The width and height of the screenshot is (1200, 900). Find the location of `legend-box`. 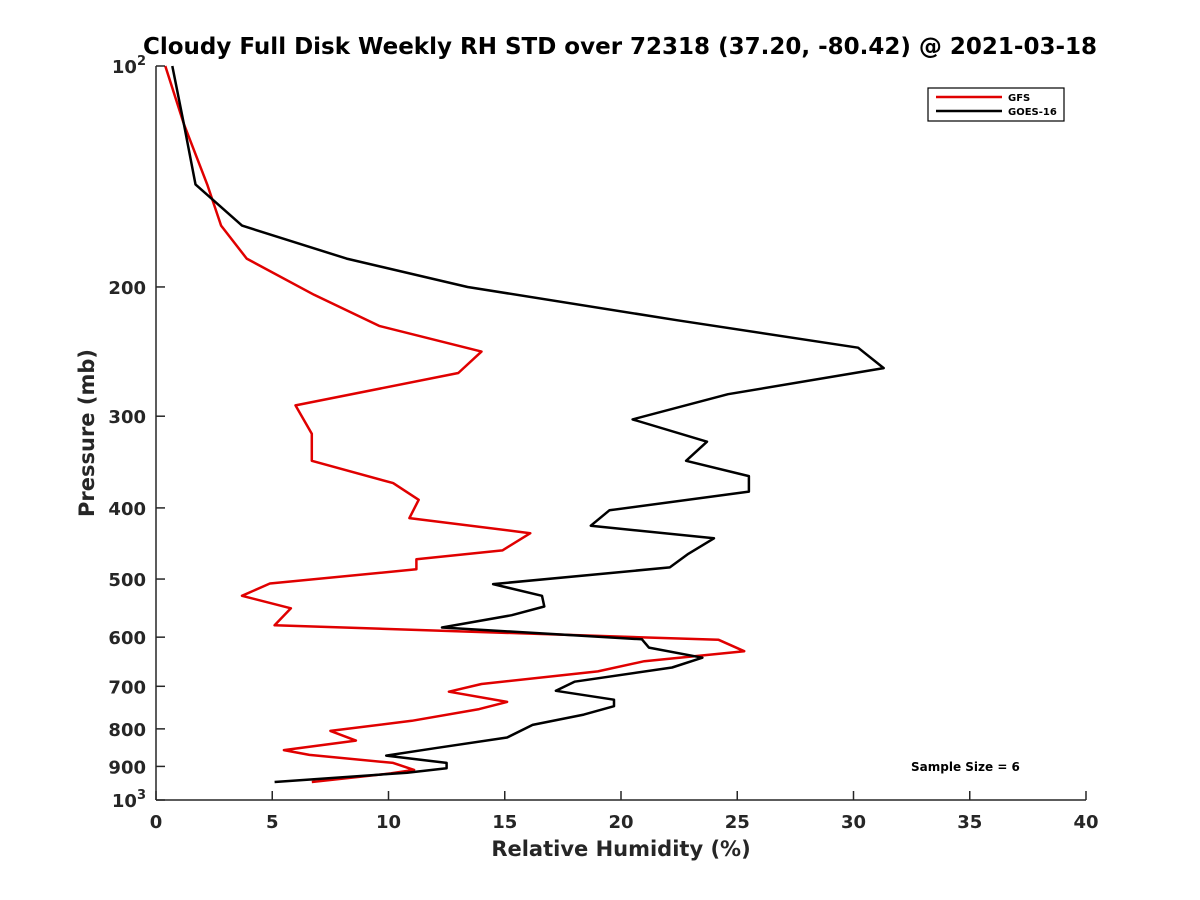

legend-box is located at coordinates (996, 104).